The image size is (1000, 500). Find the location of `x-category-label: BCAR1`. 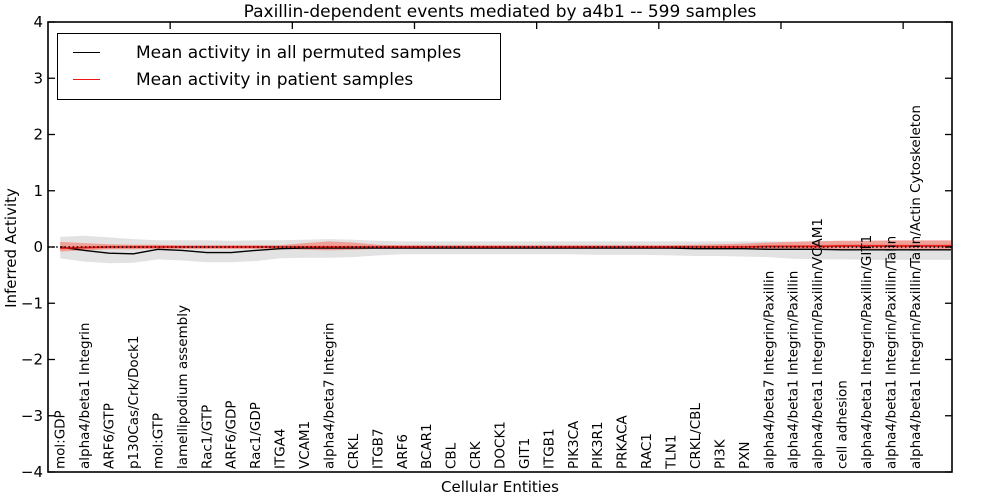

x-category-label: BCAR1 is located at coordinates (427, 446).